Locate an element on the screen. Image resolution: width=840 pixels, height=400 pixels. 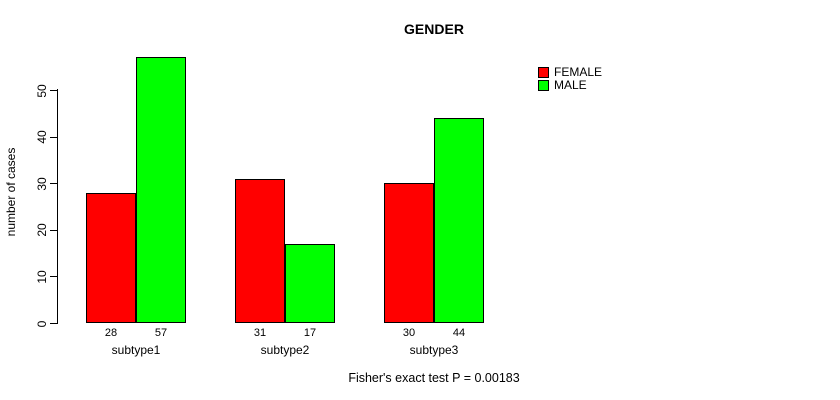
bar-female-subtype3 is located at coordinates (409, 253).